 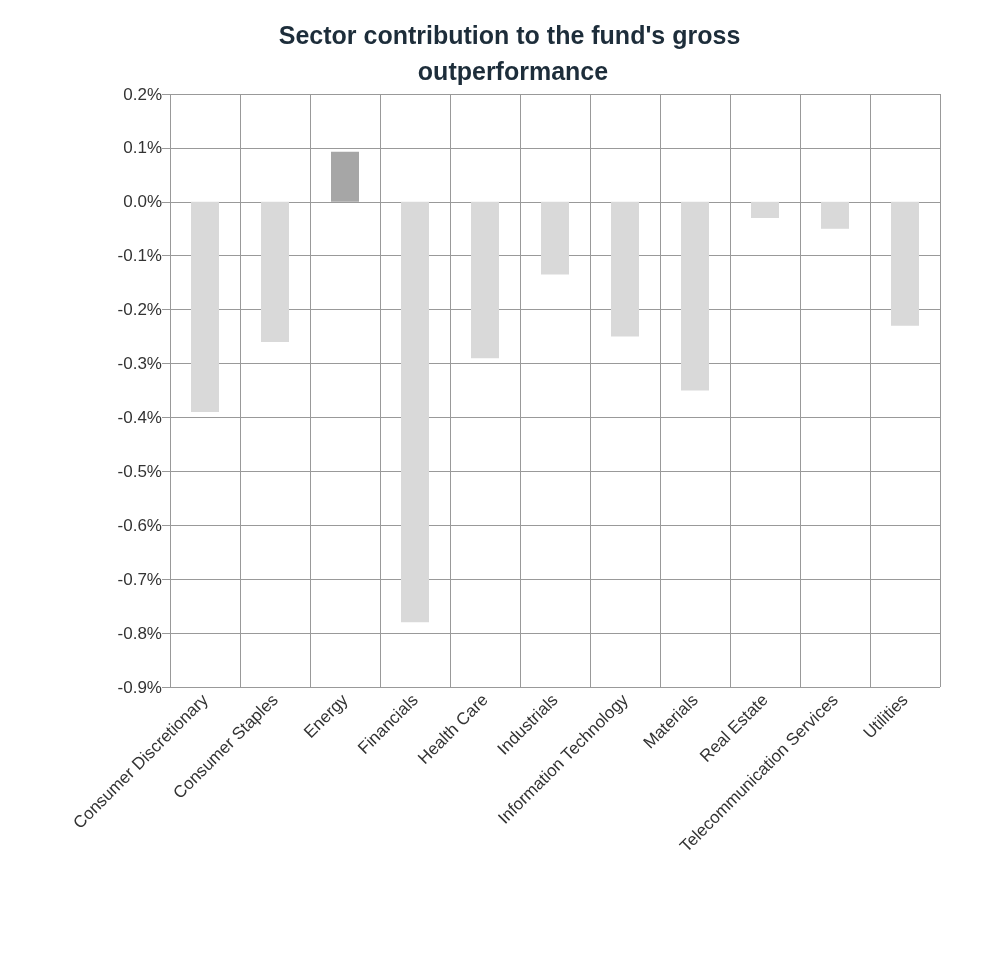 I want to click on y-tick-label: -0.2%, so click(x=139, y=310).